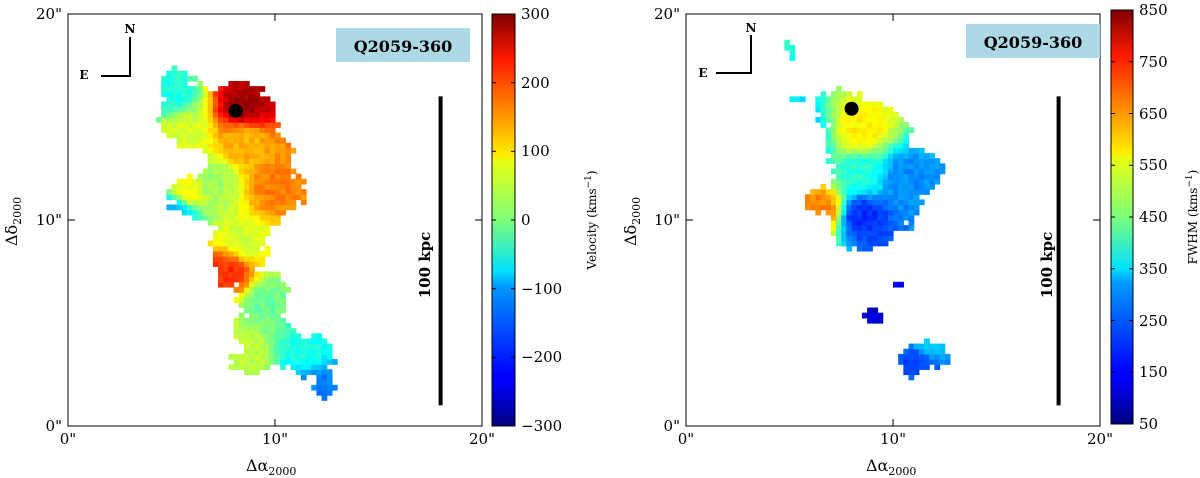 The height and width of the screenshot is (478, 1200). Describe the element at coordinates (425, 265) in the screenshot. I see `scale-bar-label: 100 kpc` at that location.